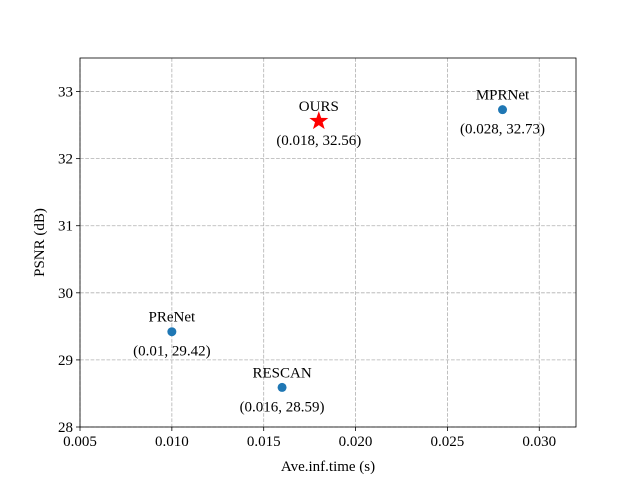 The height and width of the screenshot is (480, 640). Describe the element at coordinates (281, 373) in the screenshot. I see `point-name-label: RESCAN` at that location.